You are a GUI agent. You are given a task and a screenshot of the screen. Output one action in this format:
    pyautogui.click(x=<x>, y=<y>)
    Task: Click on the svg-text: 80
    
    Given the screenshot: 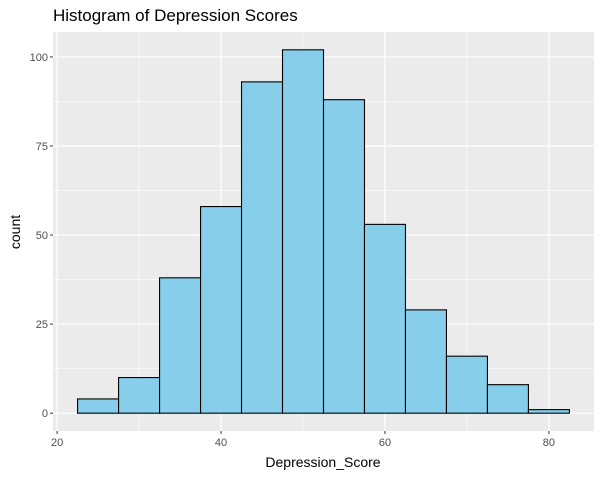 What is the action you would take?
    pyautogui.click(x=549, y=443)
    